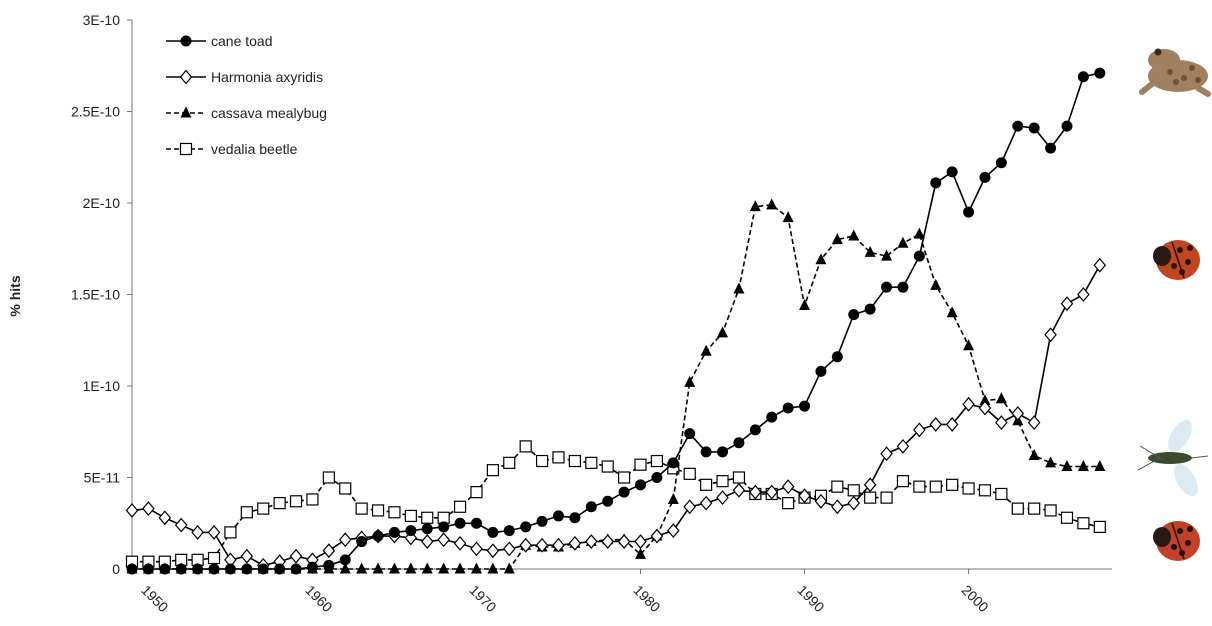 The height and width of the screenshot is (626, 1212). What do you see at coordinates (15, 295) in the screenshot?
I see `y-axis-title: % hits` at bounding box center [15, 295].